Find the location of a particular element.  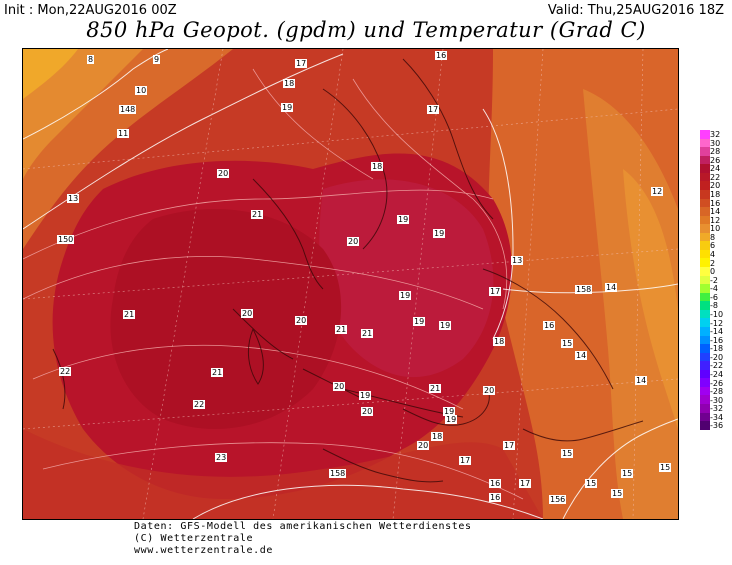

colorbar-tick-label: -28 is located at coordinates (717, 392).